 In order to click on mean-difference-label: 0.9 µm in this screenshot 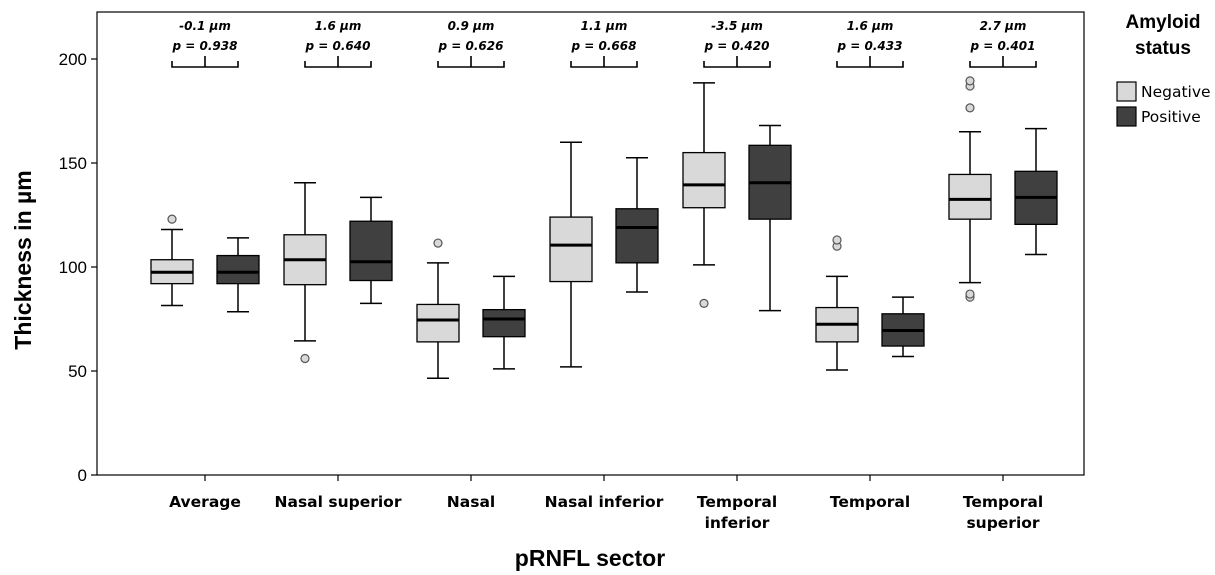, I will do `click(471, 26)`.